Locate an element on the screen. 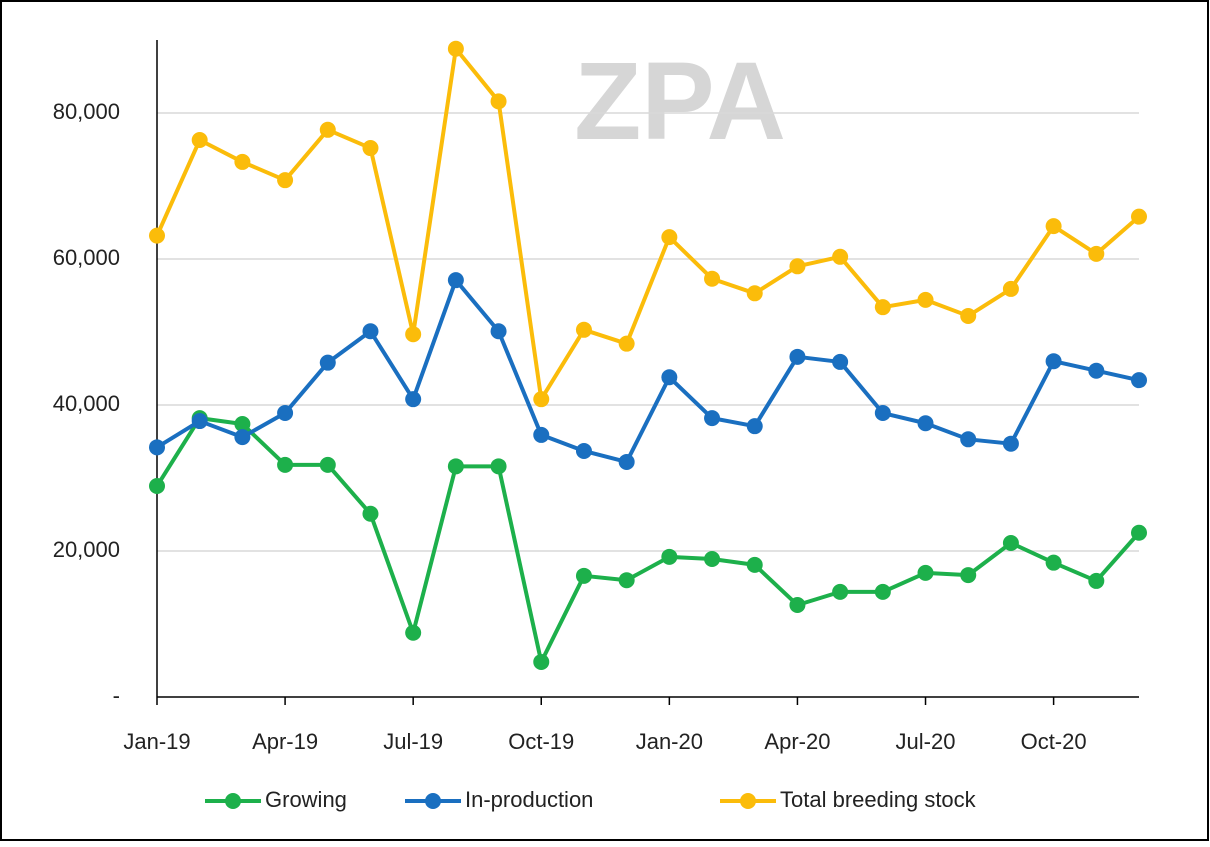 The image size is (1210, 847). x-tick-label: Jan-20 is located at coordinates (669, 741).